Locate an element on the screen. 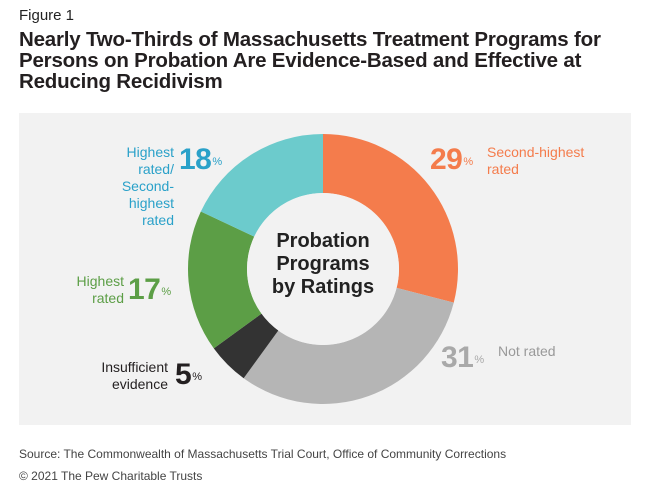  pct-value: 17 is located at coordinates (144, 289).